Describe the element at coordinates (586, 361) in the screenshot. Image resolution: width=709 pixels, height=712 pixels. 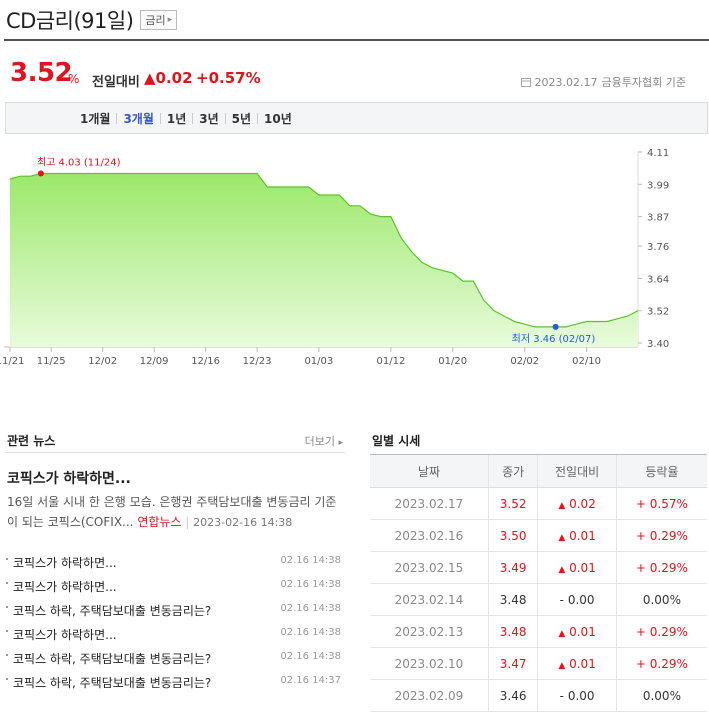
I see `x-tick-label: 02/10` at that location.